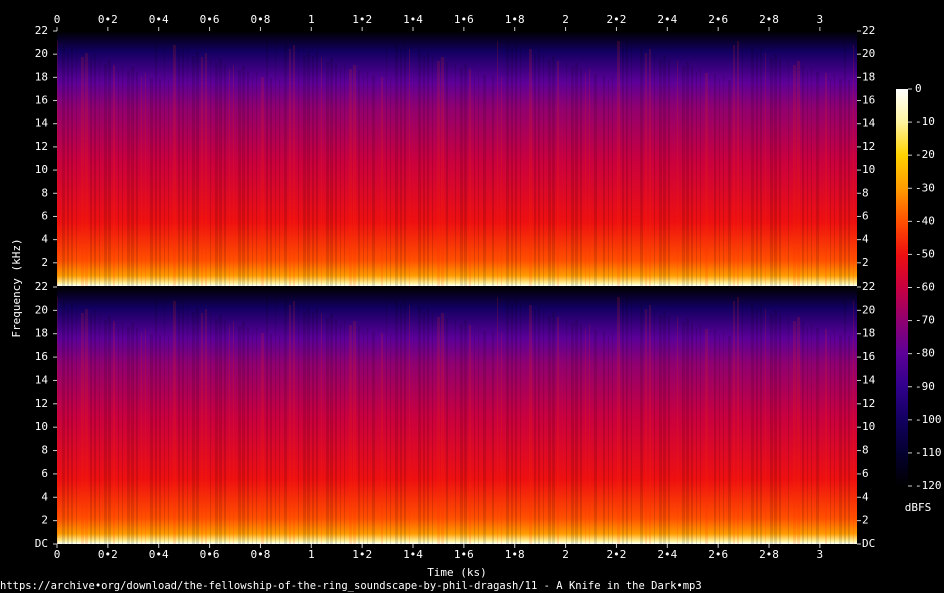 The height and width of the screenshot is (593, 944). What do you see at coordinates (928, 452) in the screenshot?
I see `colorbar-tick-label: -110` at bounding box center [928, 452].